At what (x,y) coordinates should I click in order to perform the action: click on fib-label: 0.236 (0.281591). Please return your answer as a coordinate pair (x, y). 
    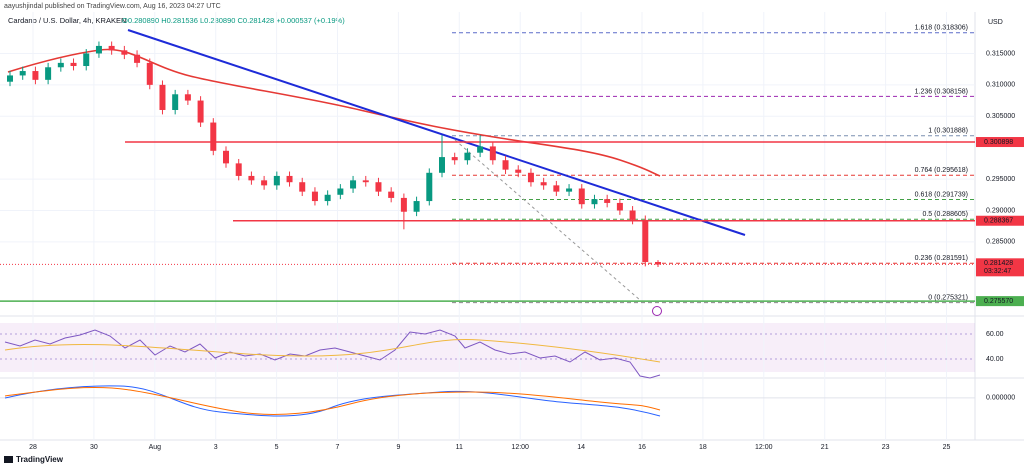
    Looking at the image, I should click on (941, 258).